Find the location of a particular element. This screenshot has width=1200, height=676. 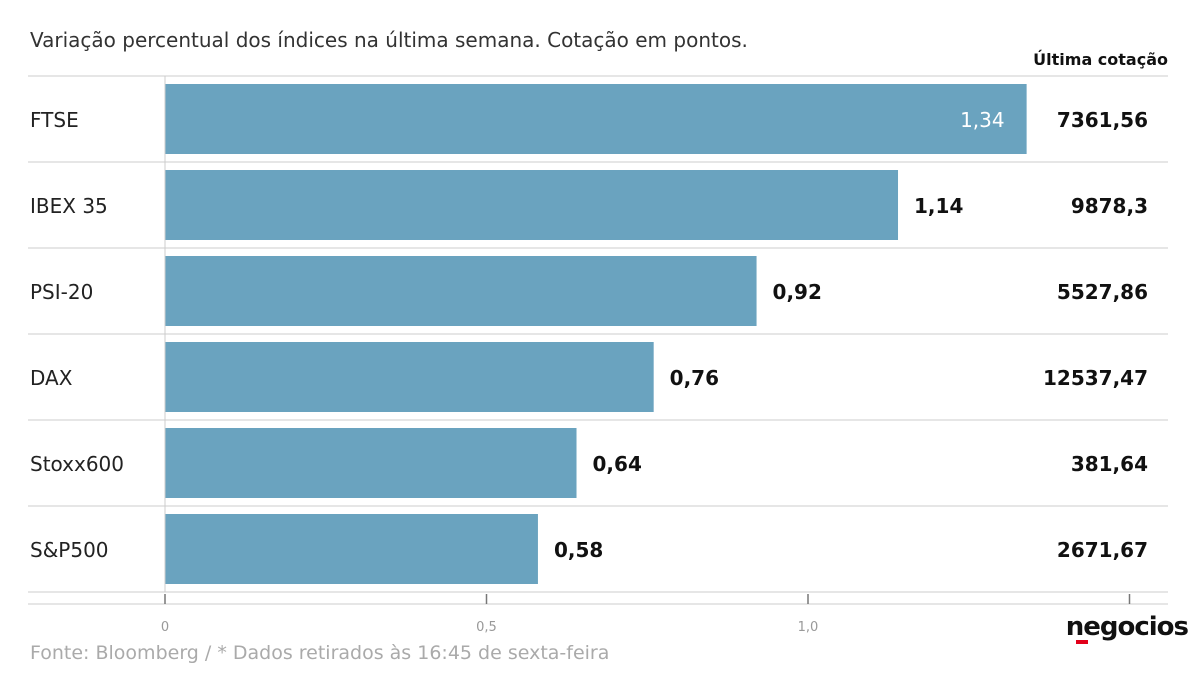

bar-value-label: 0,76 is located at coordinates (694, 378).